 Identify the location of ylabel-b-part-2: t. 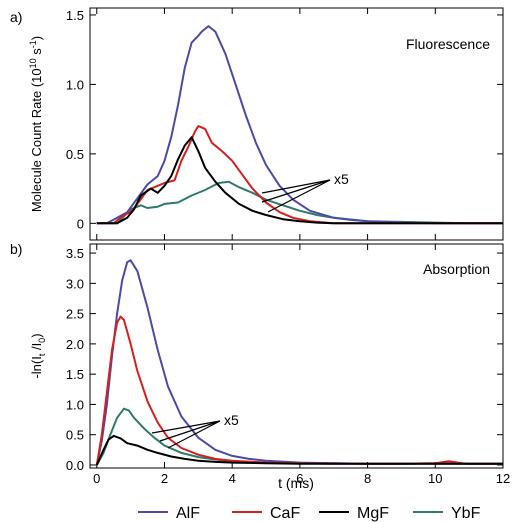
(42, 354).